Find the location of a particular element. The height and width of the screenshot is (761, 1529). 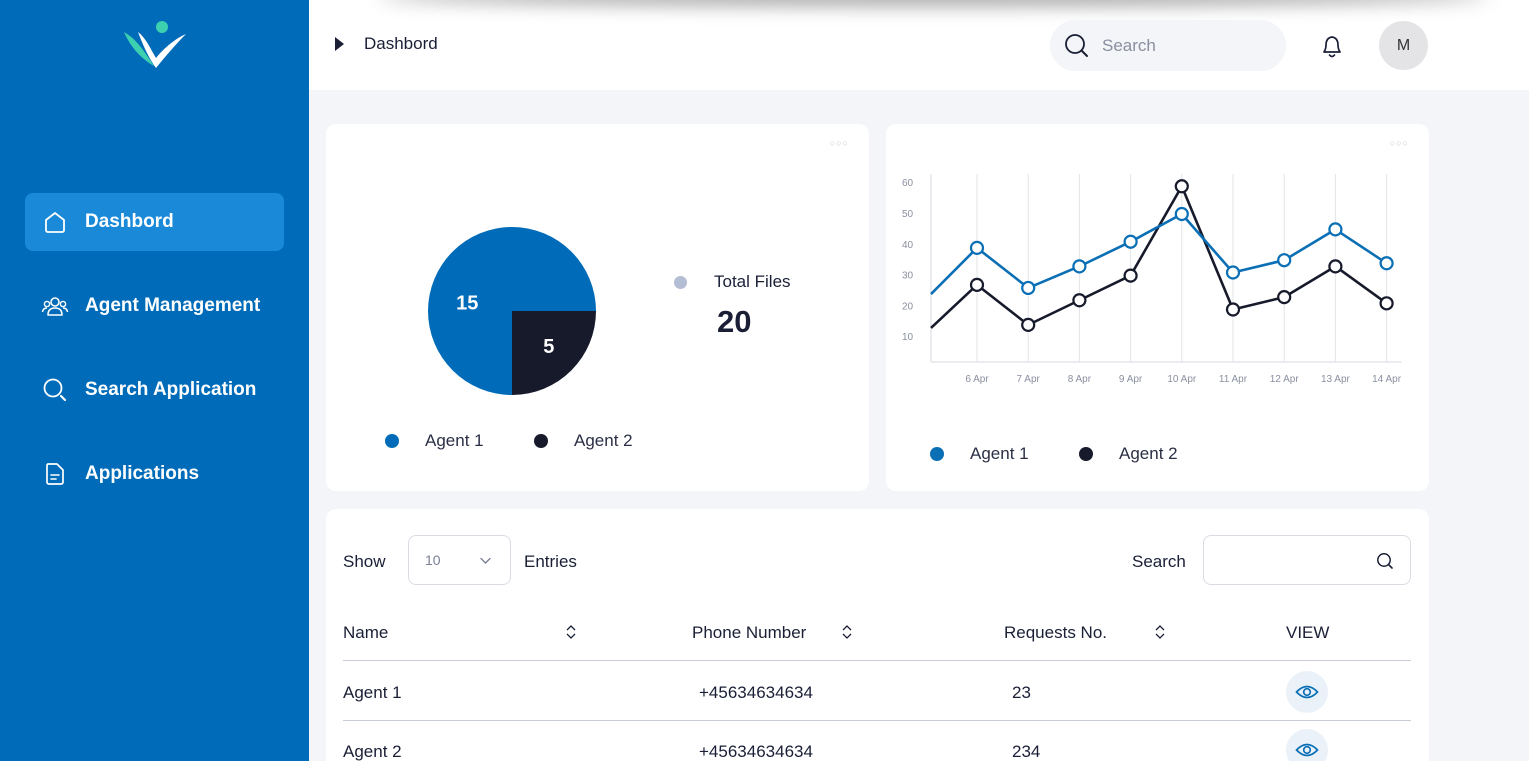

column-header-phone: Phone Number is located at coordinates (749, 633).